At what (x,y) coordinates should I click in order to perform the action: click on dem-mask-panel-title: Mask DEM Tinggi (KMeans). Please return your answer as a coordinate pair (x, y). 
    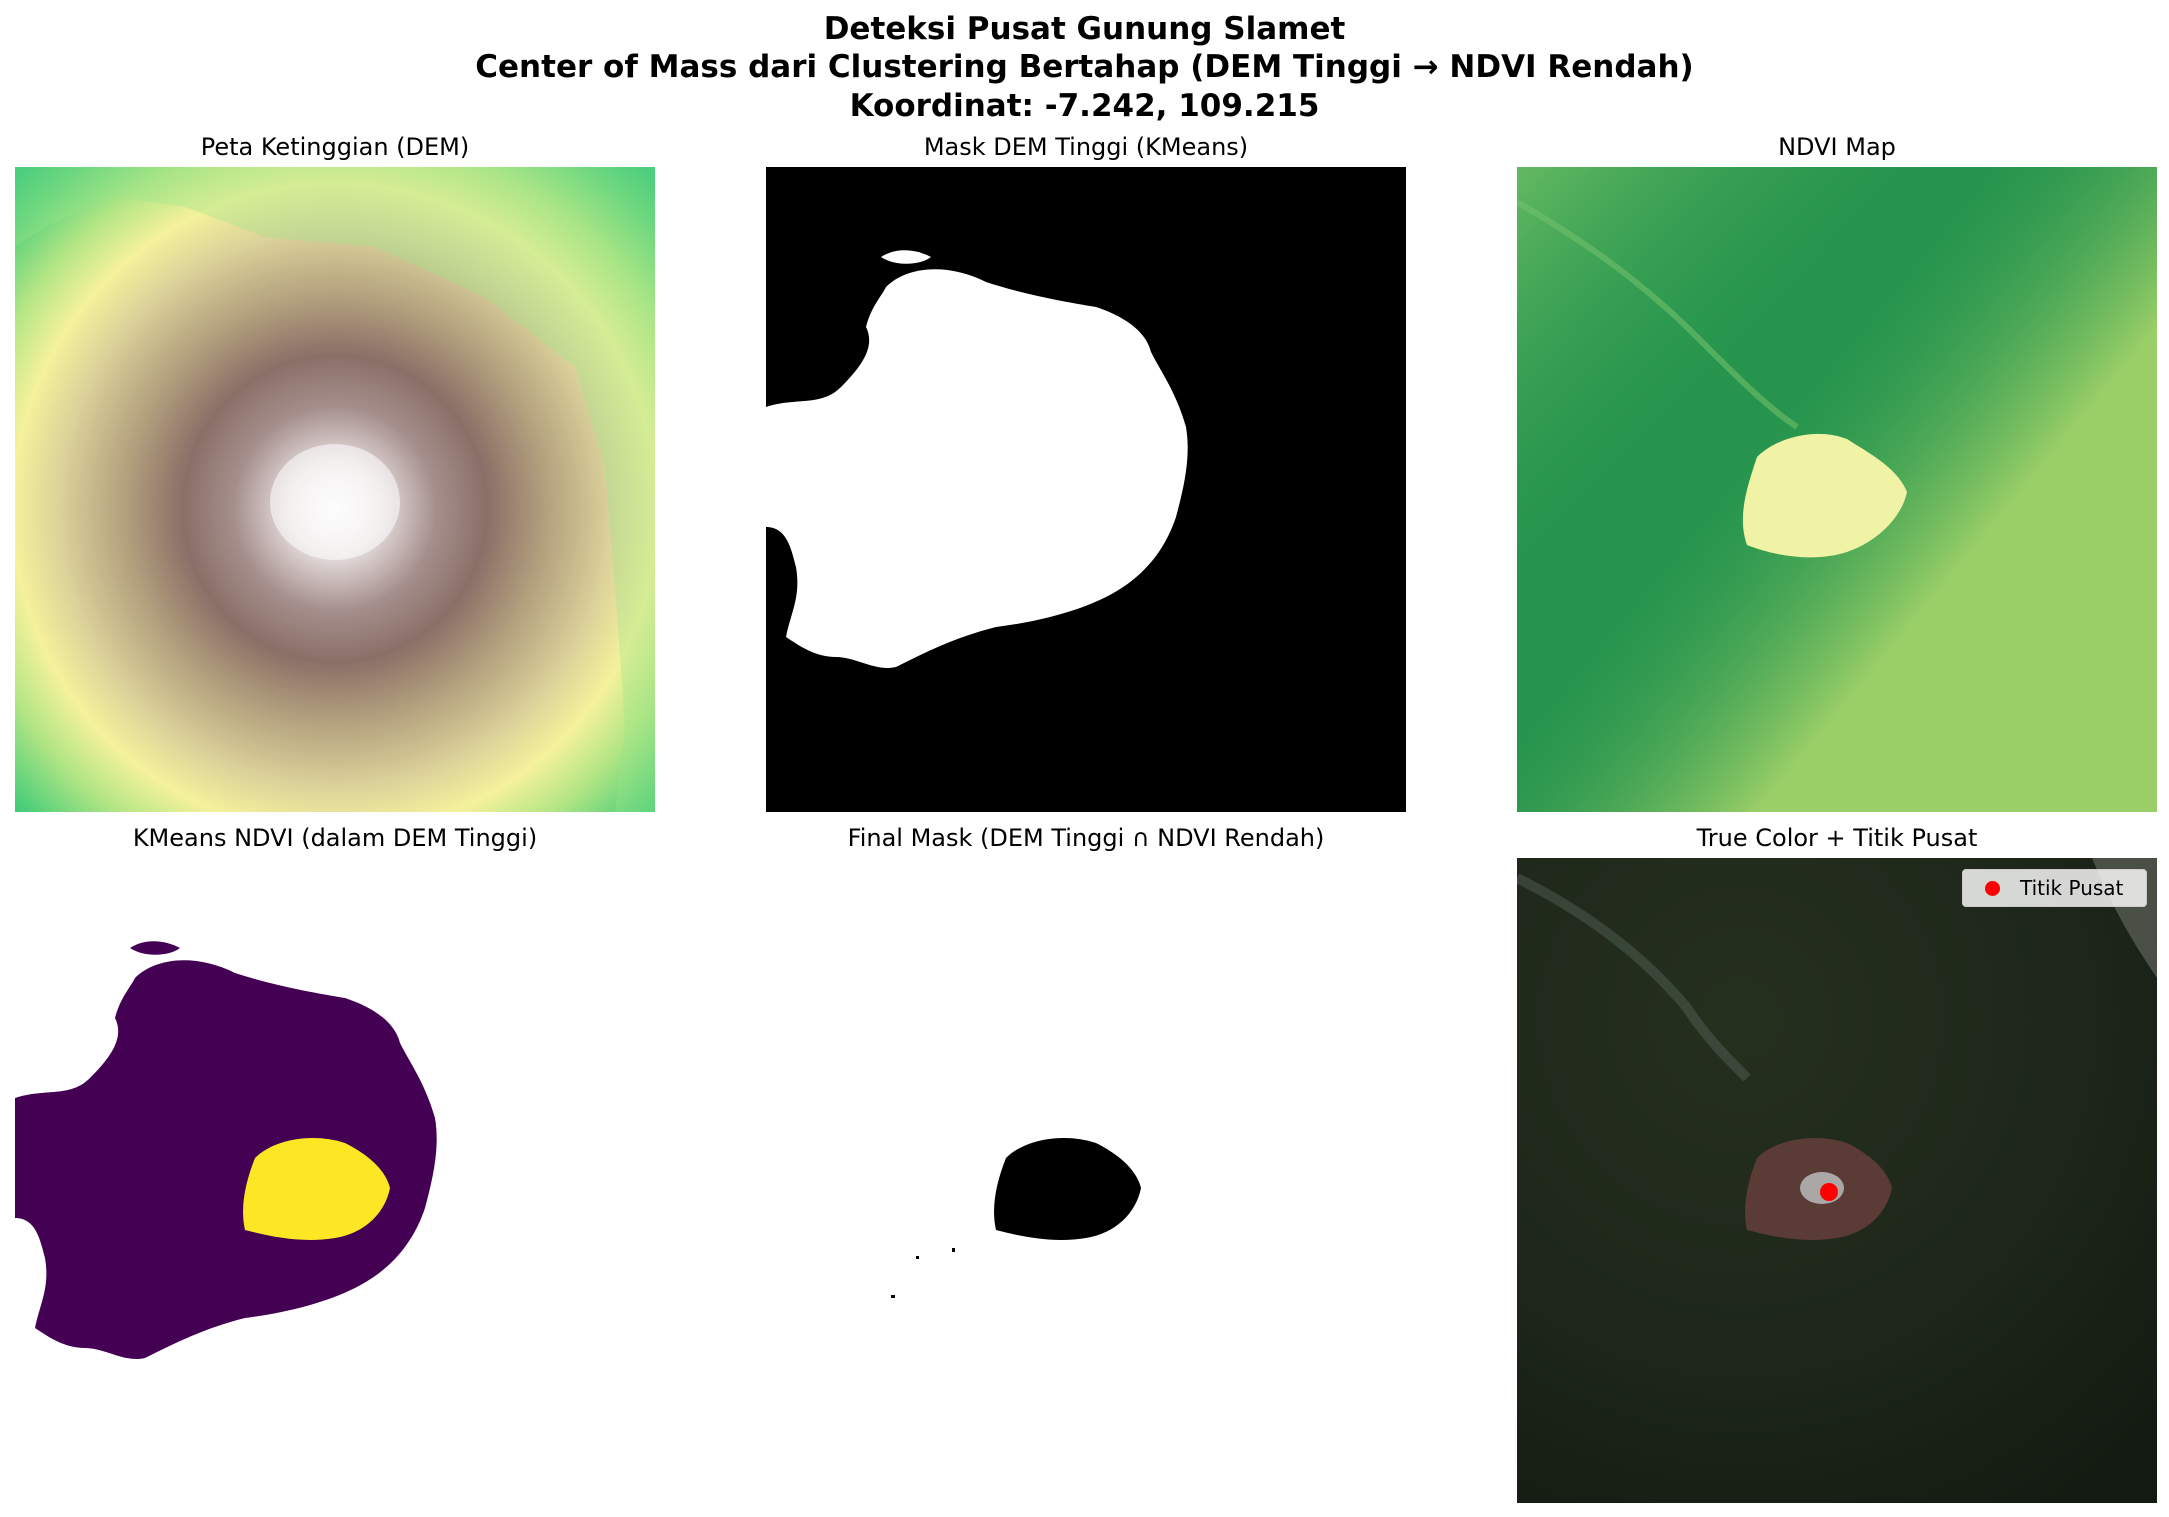
    Looking at the image, I should click on (1086, 147).